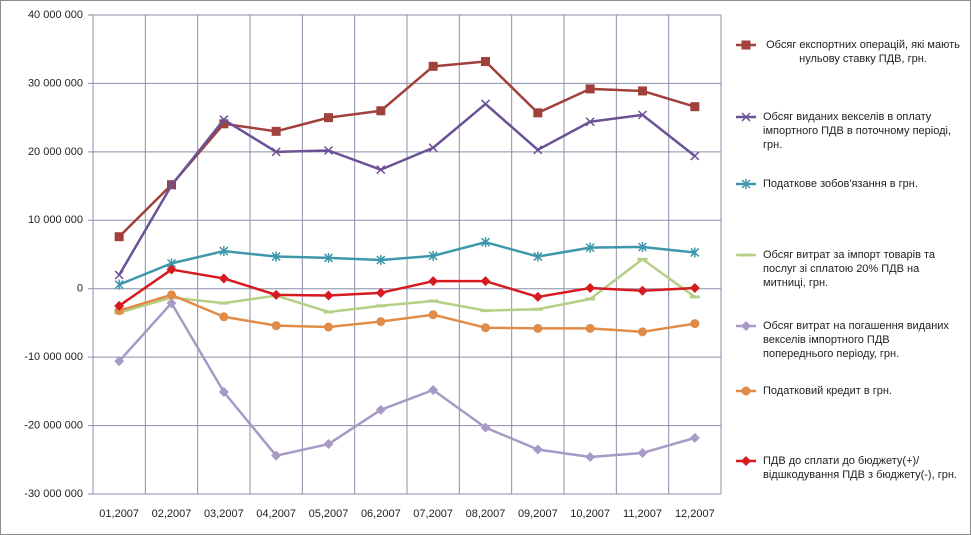  I want to click on y-tick-label: -10 000 000, so click(53, 357).